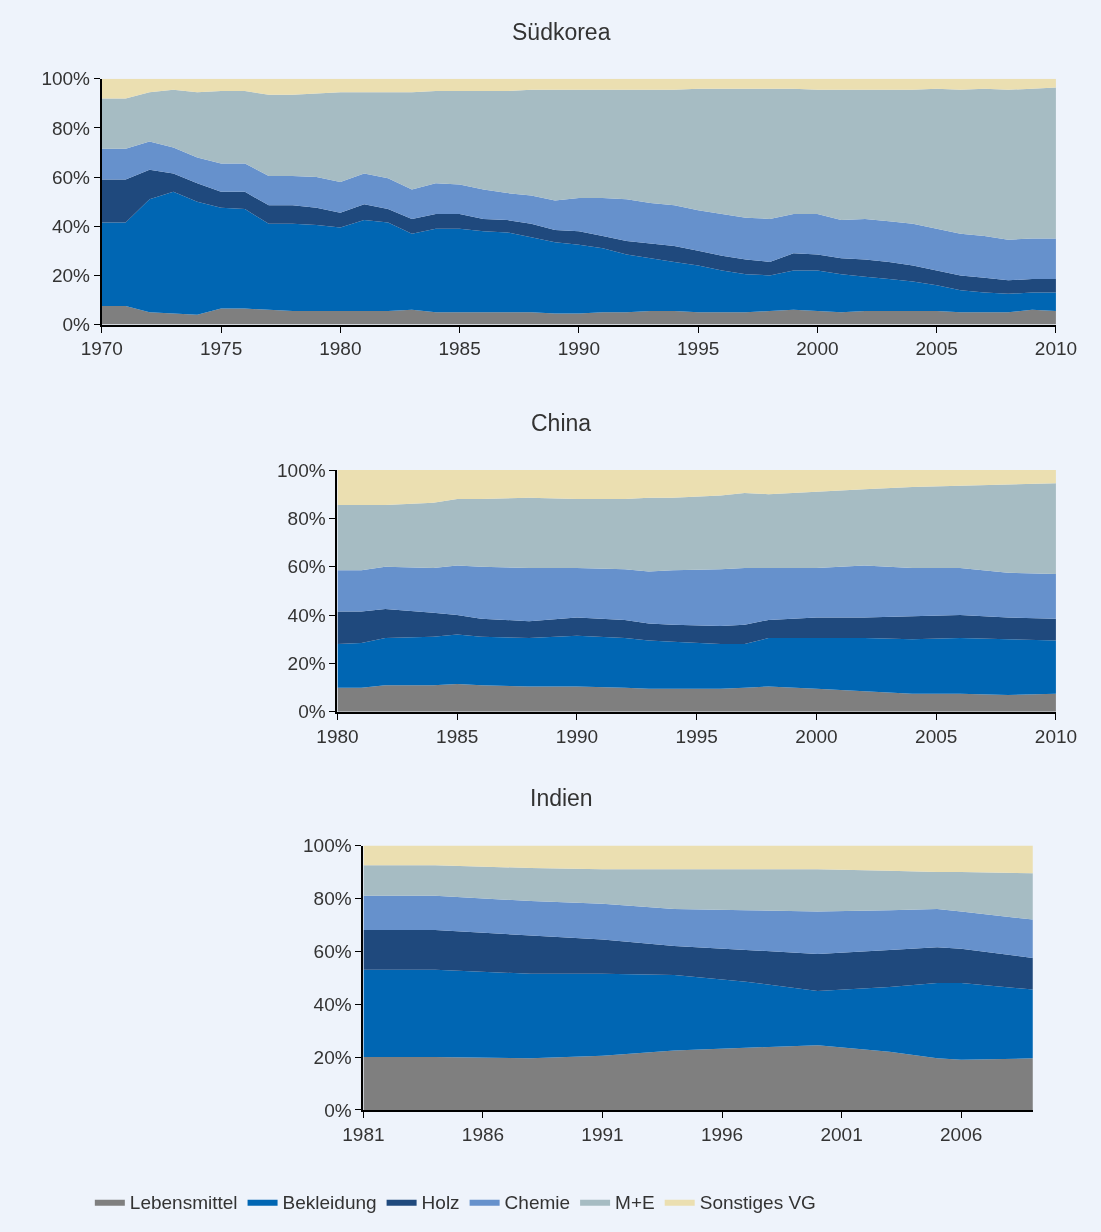 The width and height of the screenshot is (1101, 1232). What do you see at coordinates (440, 1203) in the screenshot?
I see `legend-label: Holz` at bounding box center [440, 1203].